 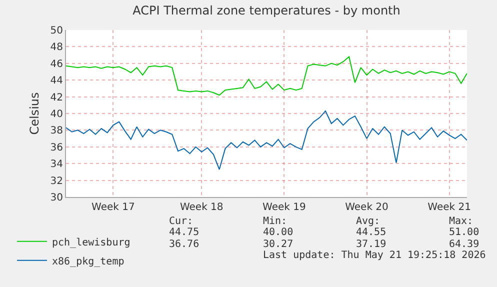 What do you see at coordinates (35, 113) in the screenshot?
I see `y-axis-title: Celsius` at bounding box center [35, 113].